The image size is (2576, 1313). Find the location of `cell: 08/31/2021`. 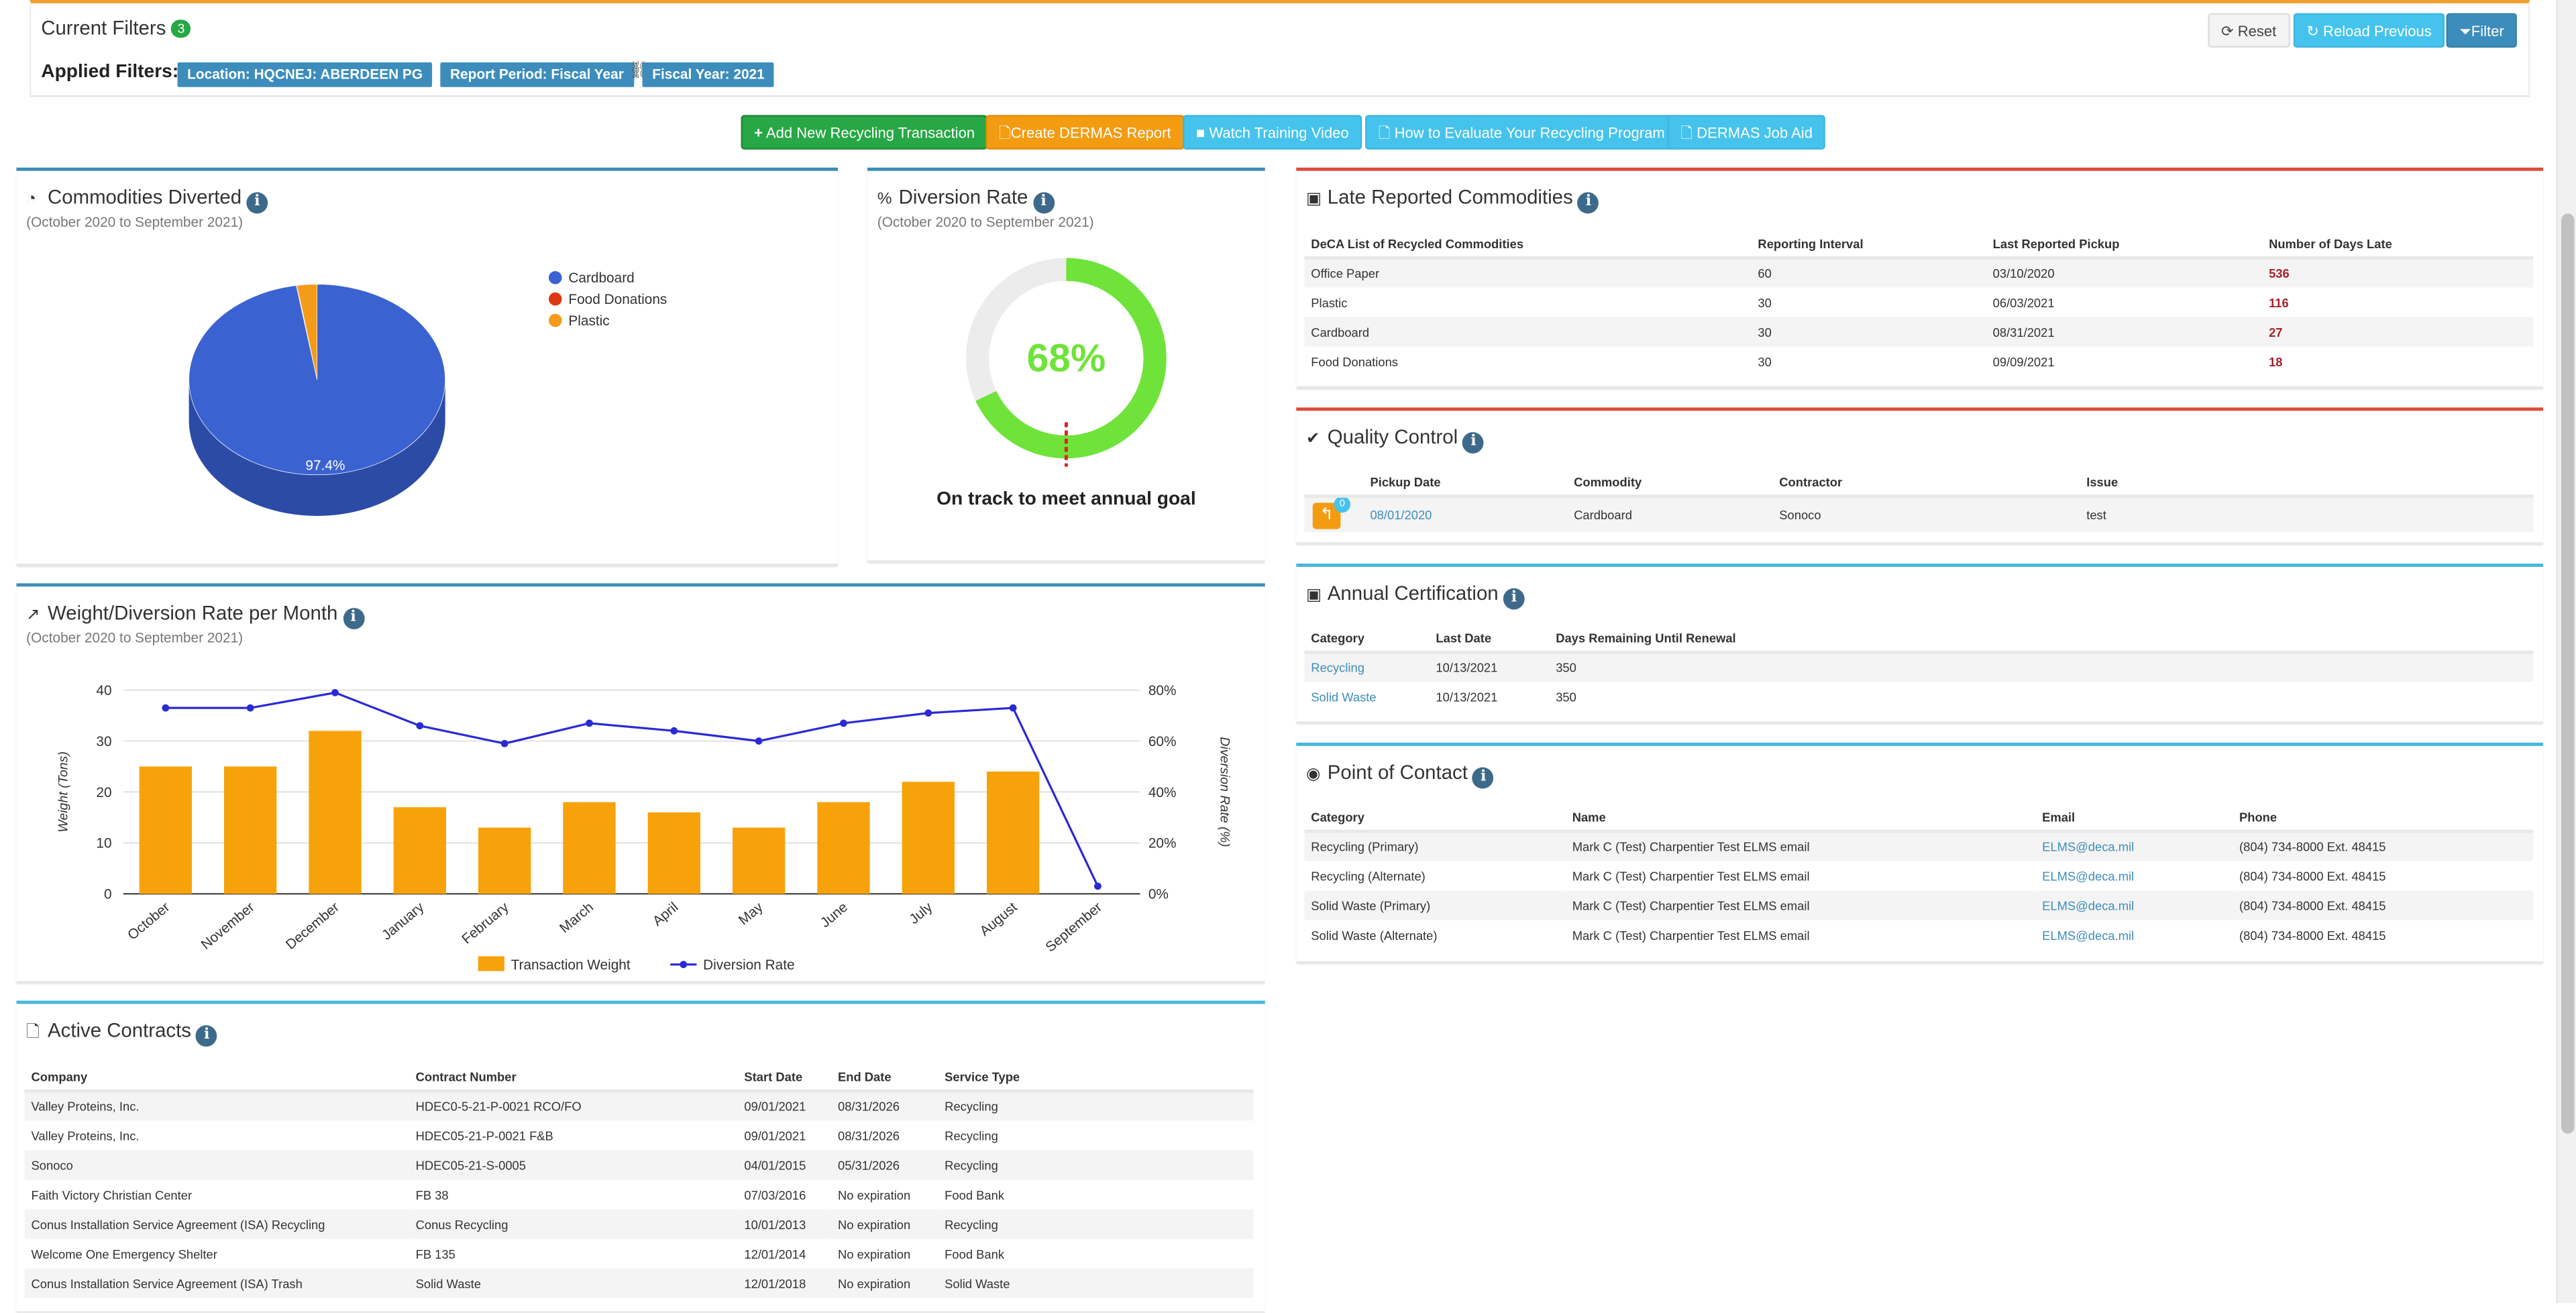

cell: 08/31/2021 is located at coordinates (2124, 332).